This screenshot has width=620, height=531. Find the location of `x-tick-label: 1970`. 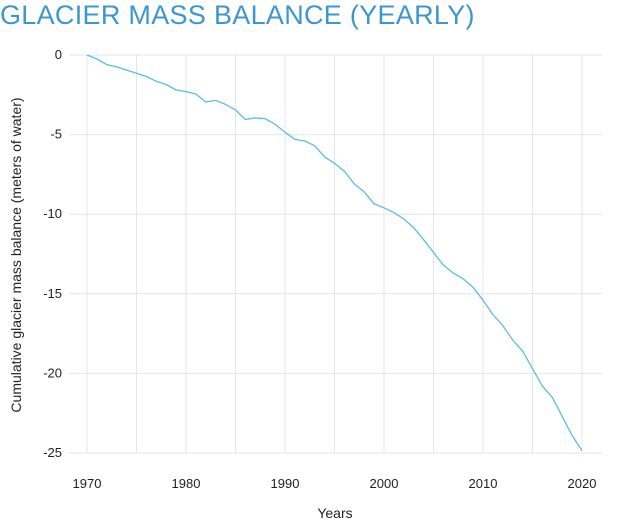

x-tick-label: 1970 is located at coordinates (87, 483).